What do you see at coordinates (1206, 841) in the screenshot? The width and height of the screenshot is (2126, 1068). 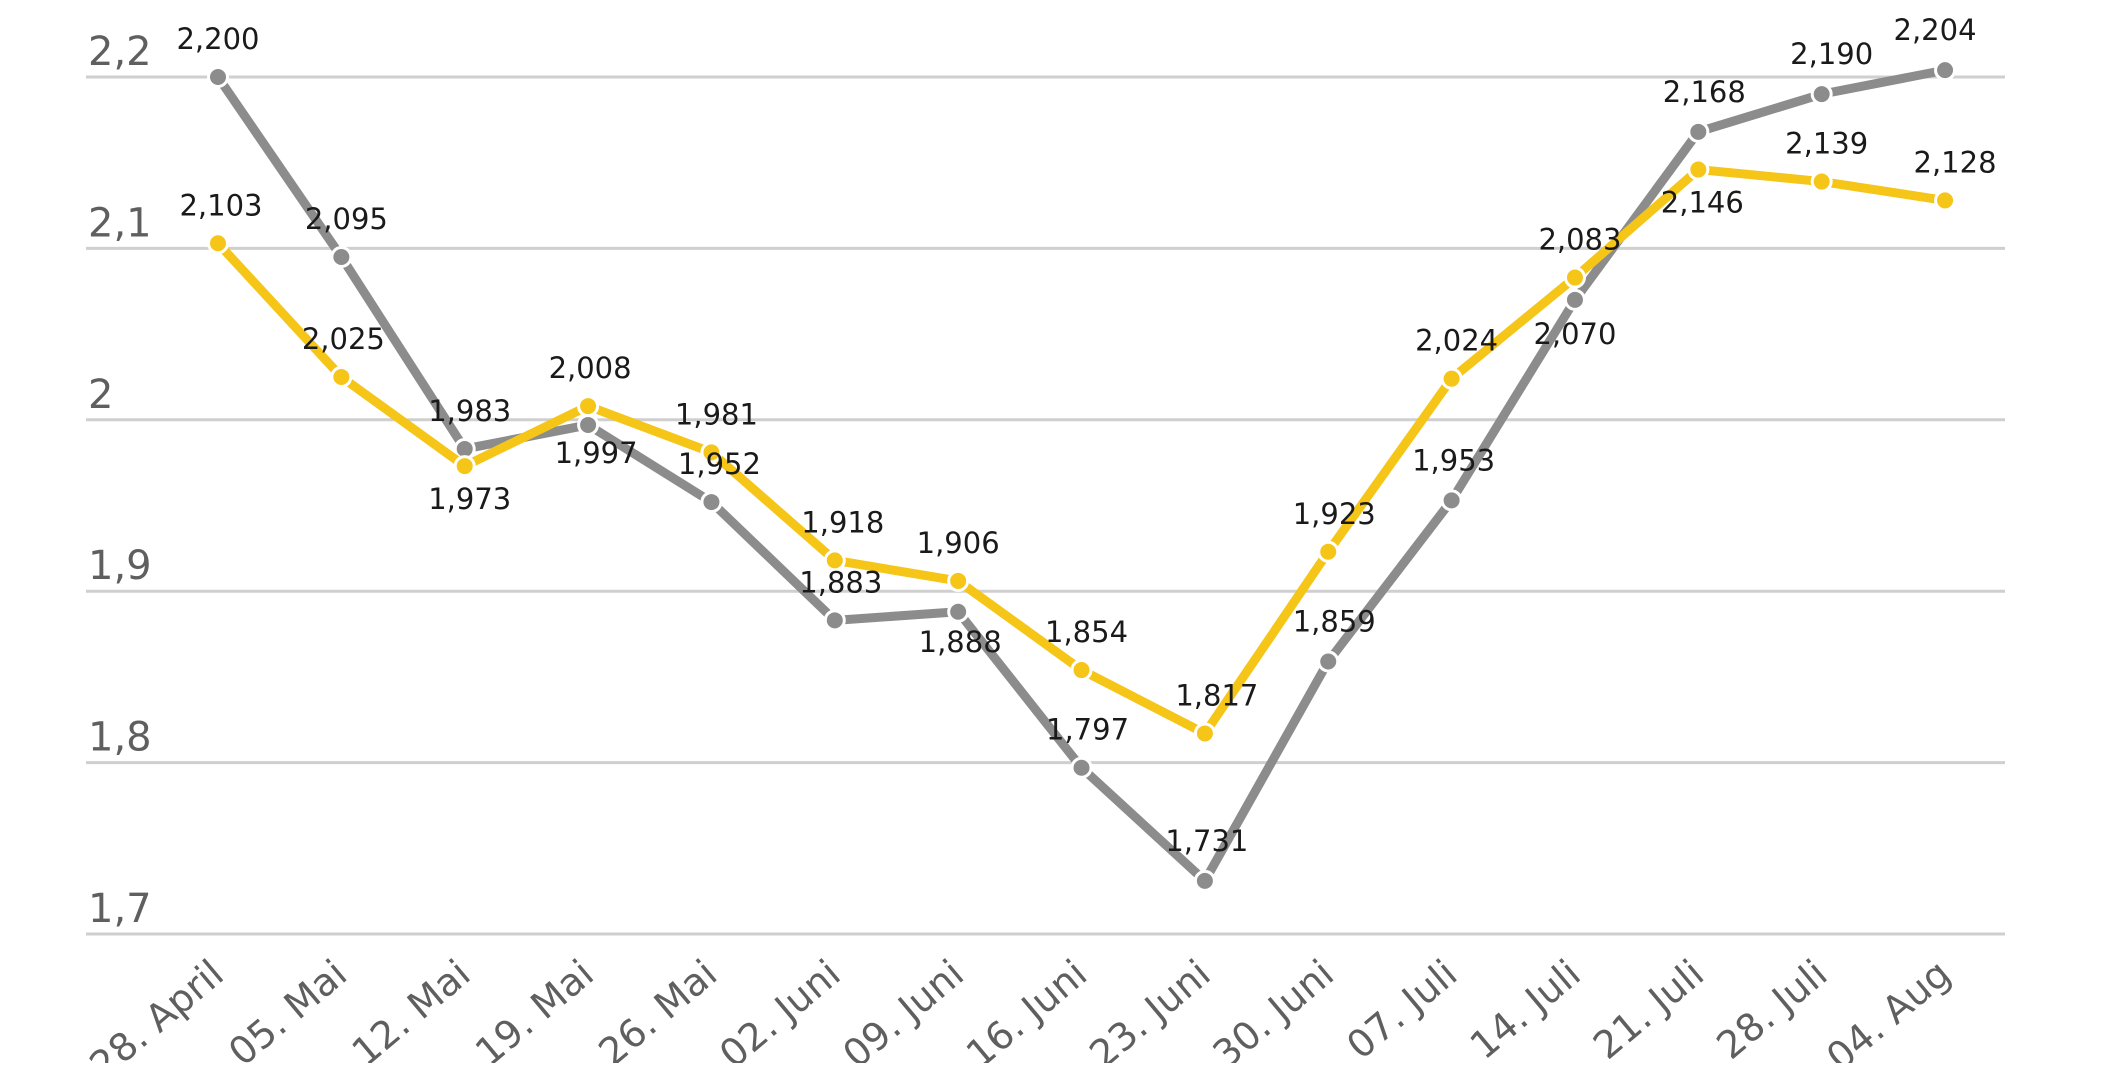 I see `data-label: 1,731` at bounding box center [1206, 841].